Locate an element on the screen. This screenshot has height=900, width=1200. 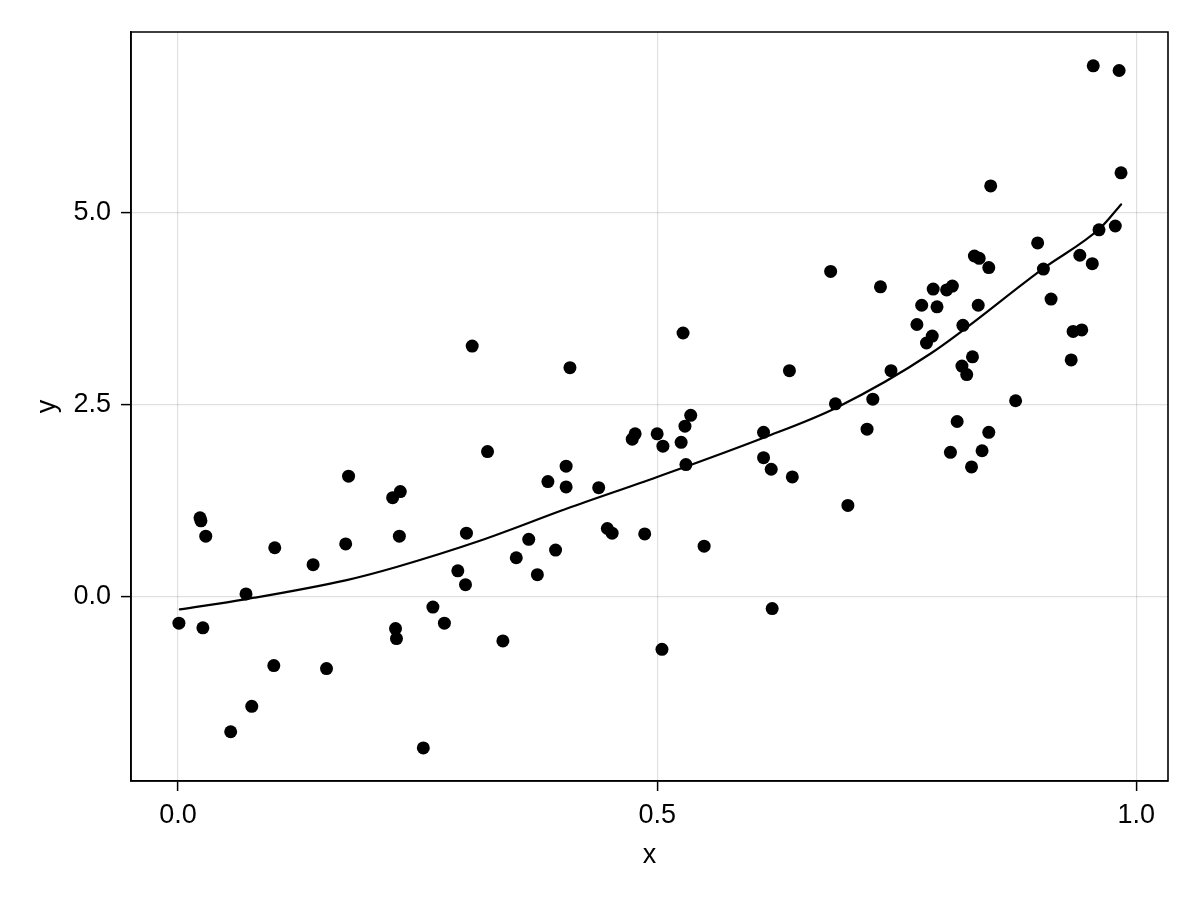
x-tick-label: 0.5 is located at coordinates (657, 813).